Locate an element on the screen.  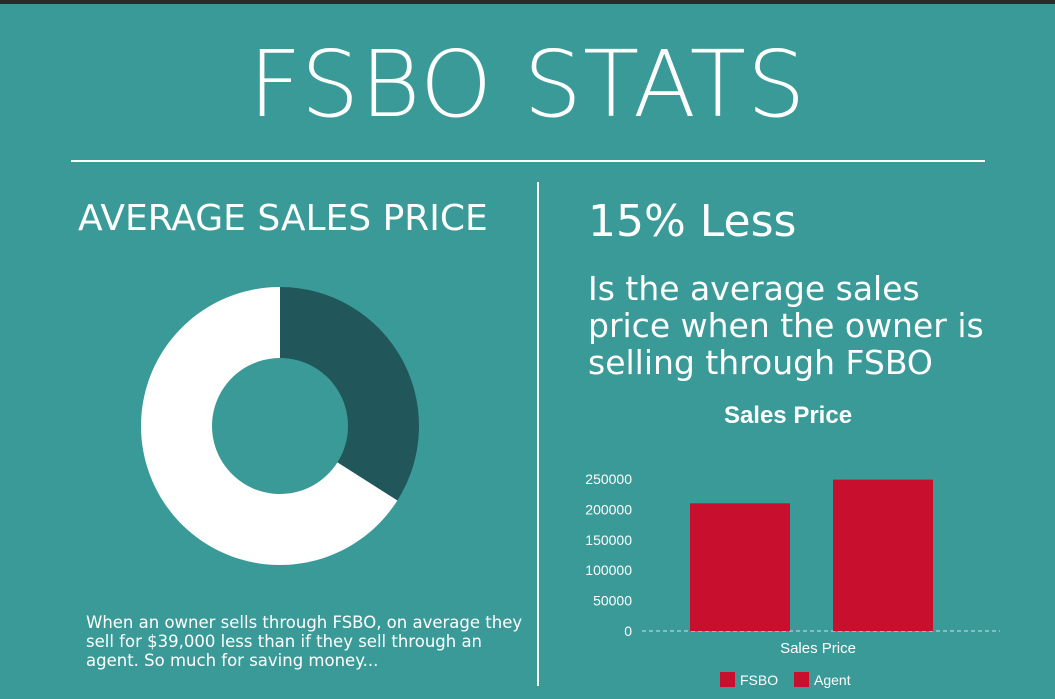
x-axis-label: Sales Price is located at coordinates (818, 648).